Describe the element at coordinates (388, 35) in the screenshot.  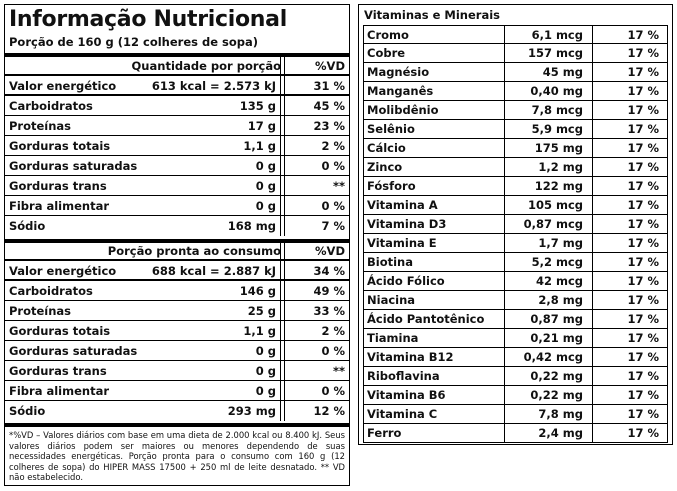
I see `nutrient-name: Cromo` at that location.